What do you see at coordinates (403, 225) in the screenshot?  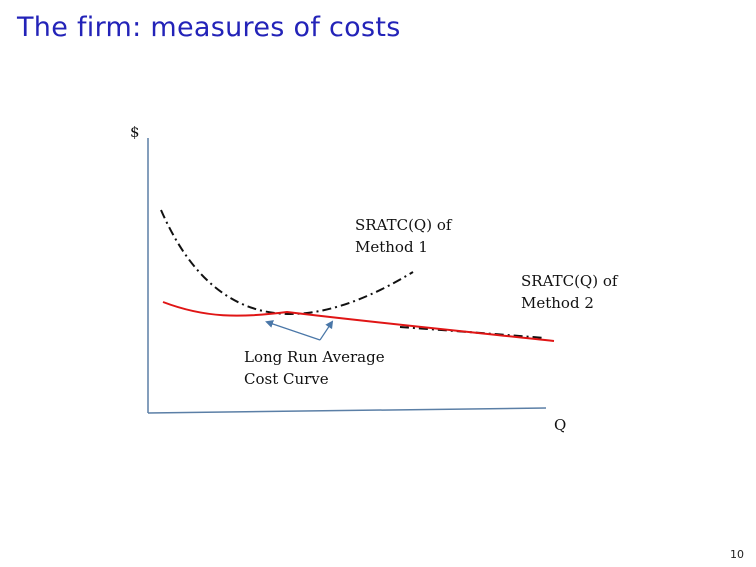 I see `sratc-method-1-label-line1: SRATC(Q) of` at bounding box center [403, 225].